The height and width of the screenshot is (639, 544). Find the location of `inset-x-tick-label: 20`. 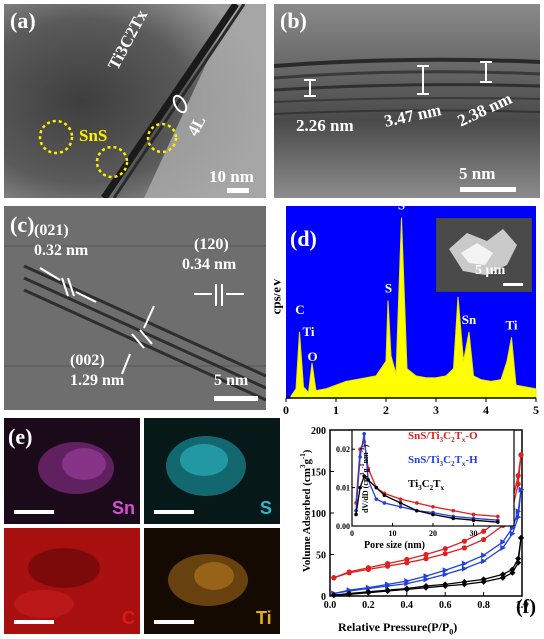

inset-x-tick-label: 20 is located at coordinates (433, 533).